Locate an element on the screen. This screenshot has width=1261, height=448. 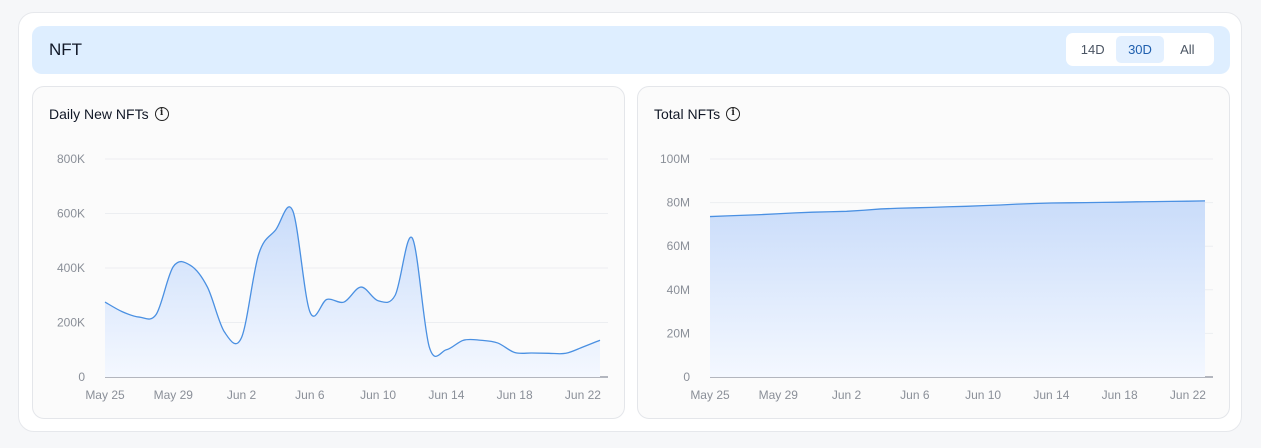
card-title-wrap: Daily New NFTs i is located at coordinates (109, 114).